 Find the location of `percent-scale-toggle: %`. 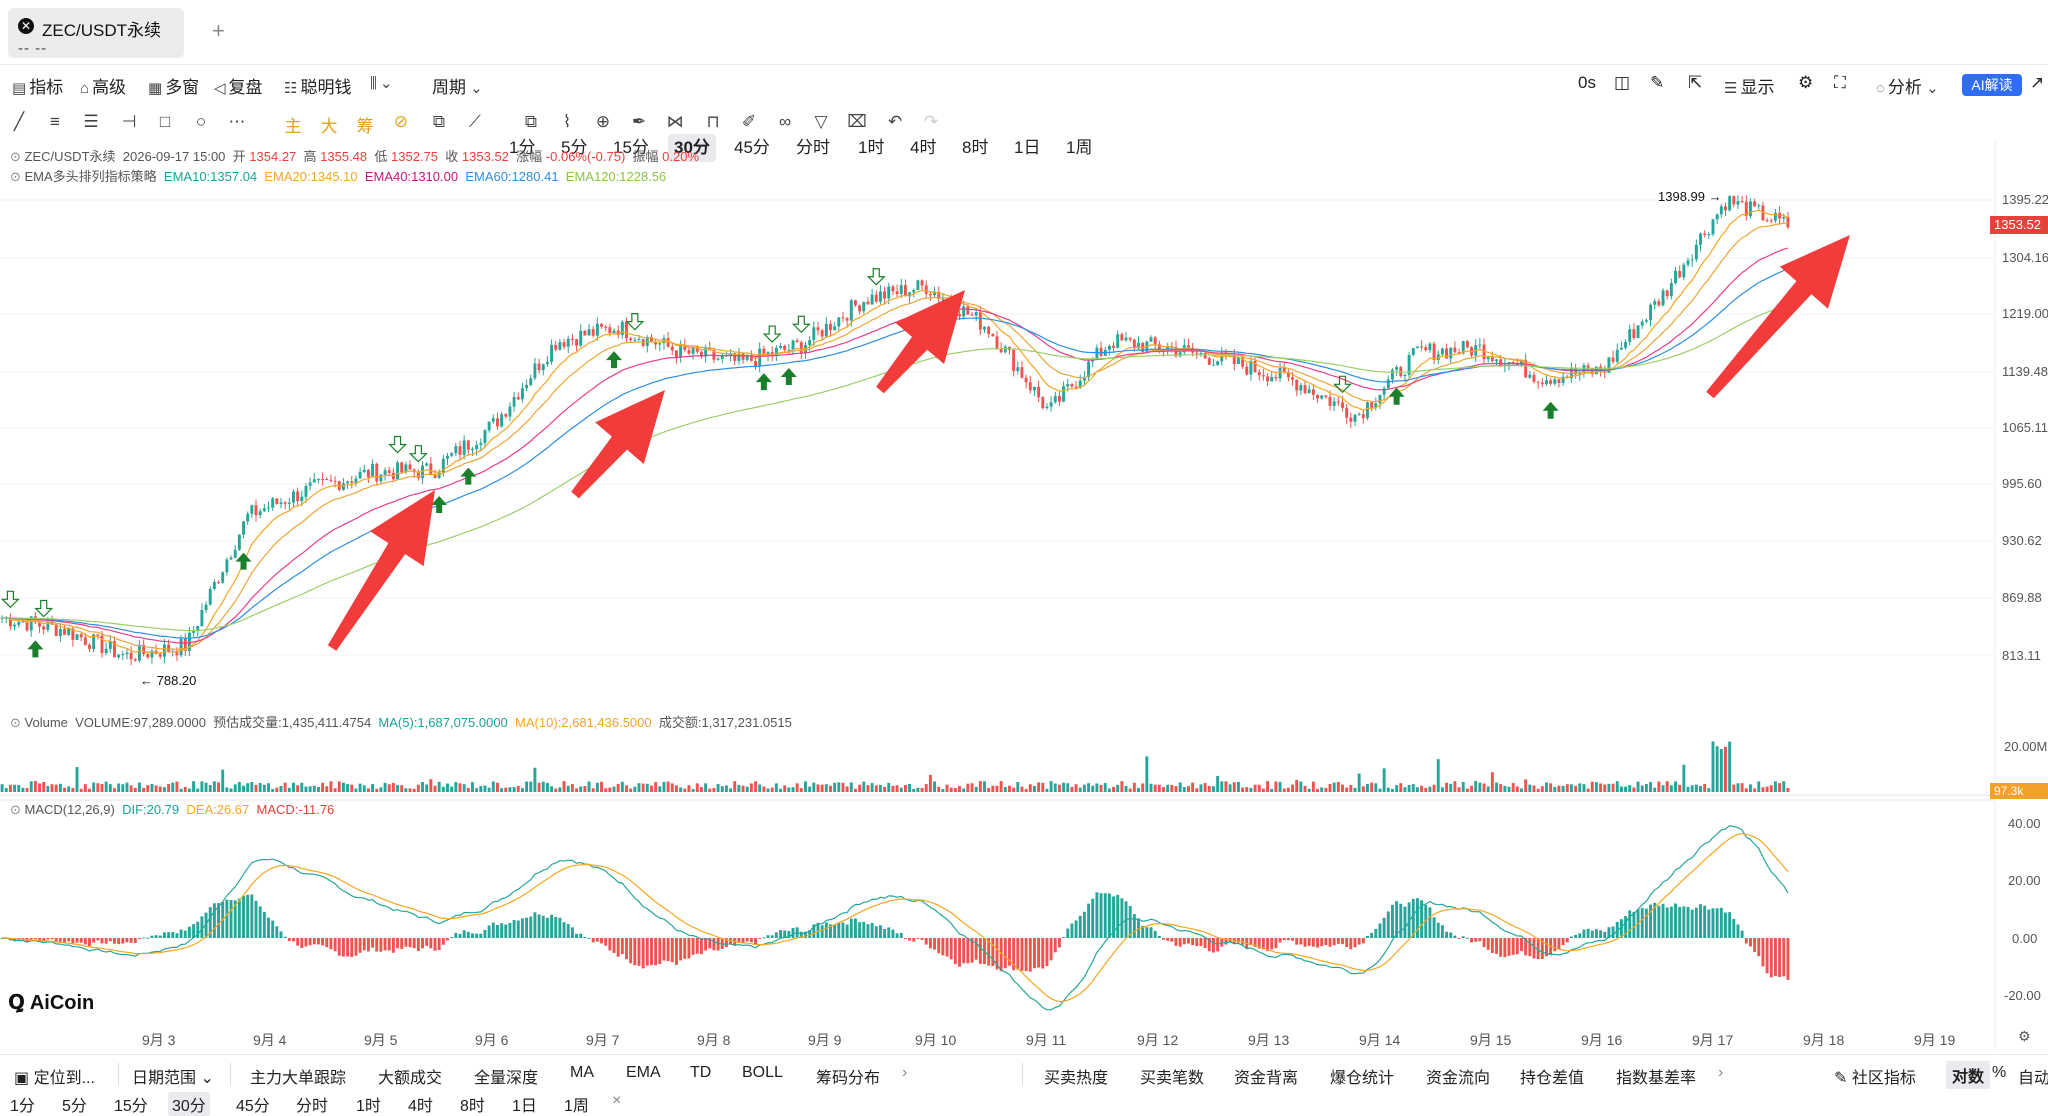

percent-scale-toggle: % is located at coordinates (1999, 1072).